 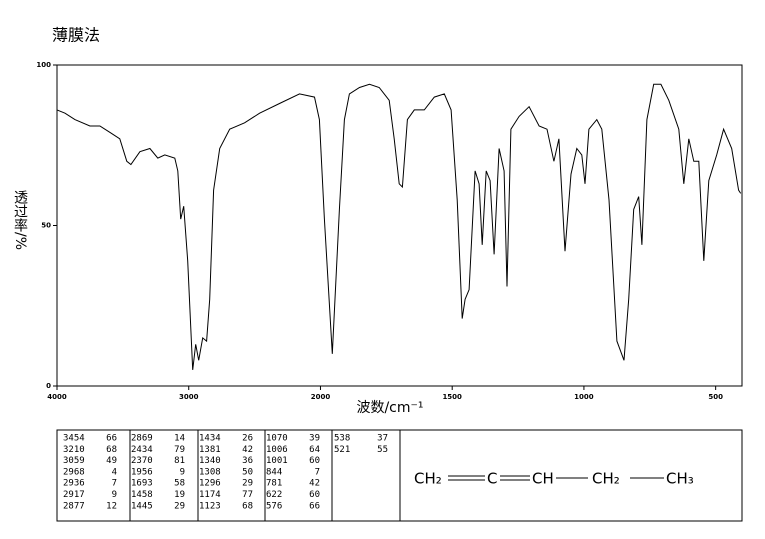 What do you see at coordinates (382, 450) in the screenshot?
I see `peak-transmittance: 55` at bounding box center [382, 450].